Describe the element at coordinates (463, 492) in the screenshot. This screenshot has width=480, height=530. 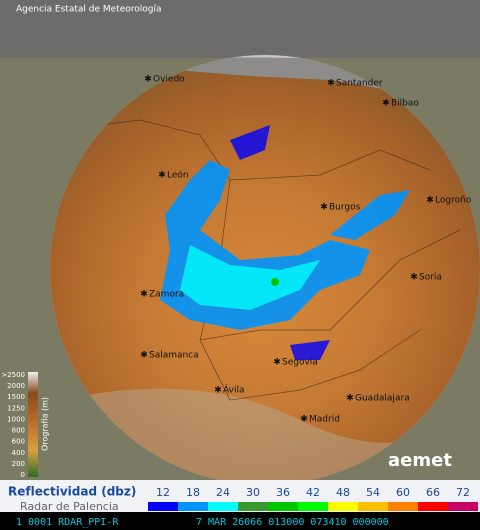
I see `level-label: 72` at that location.